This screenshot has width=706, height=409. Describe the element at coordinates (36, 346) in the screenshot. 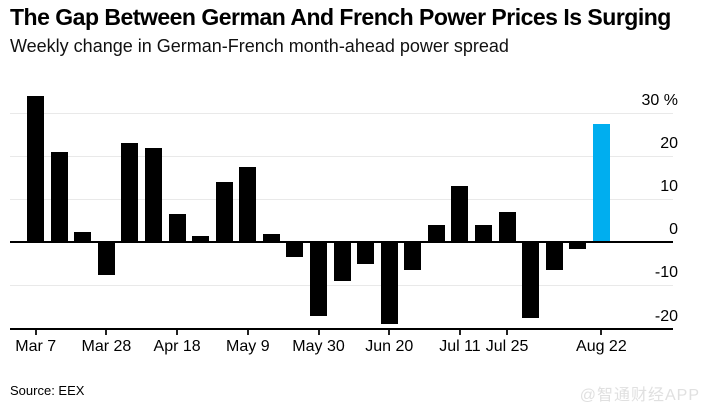

I see `x-axis-label: Mar 7` at that location.